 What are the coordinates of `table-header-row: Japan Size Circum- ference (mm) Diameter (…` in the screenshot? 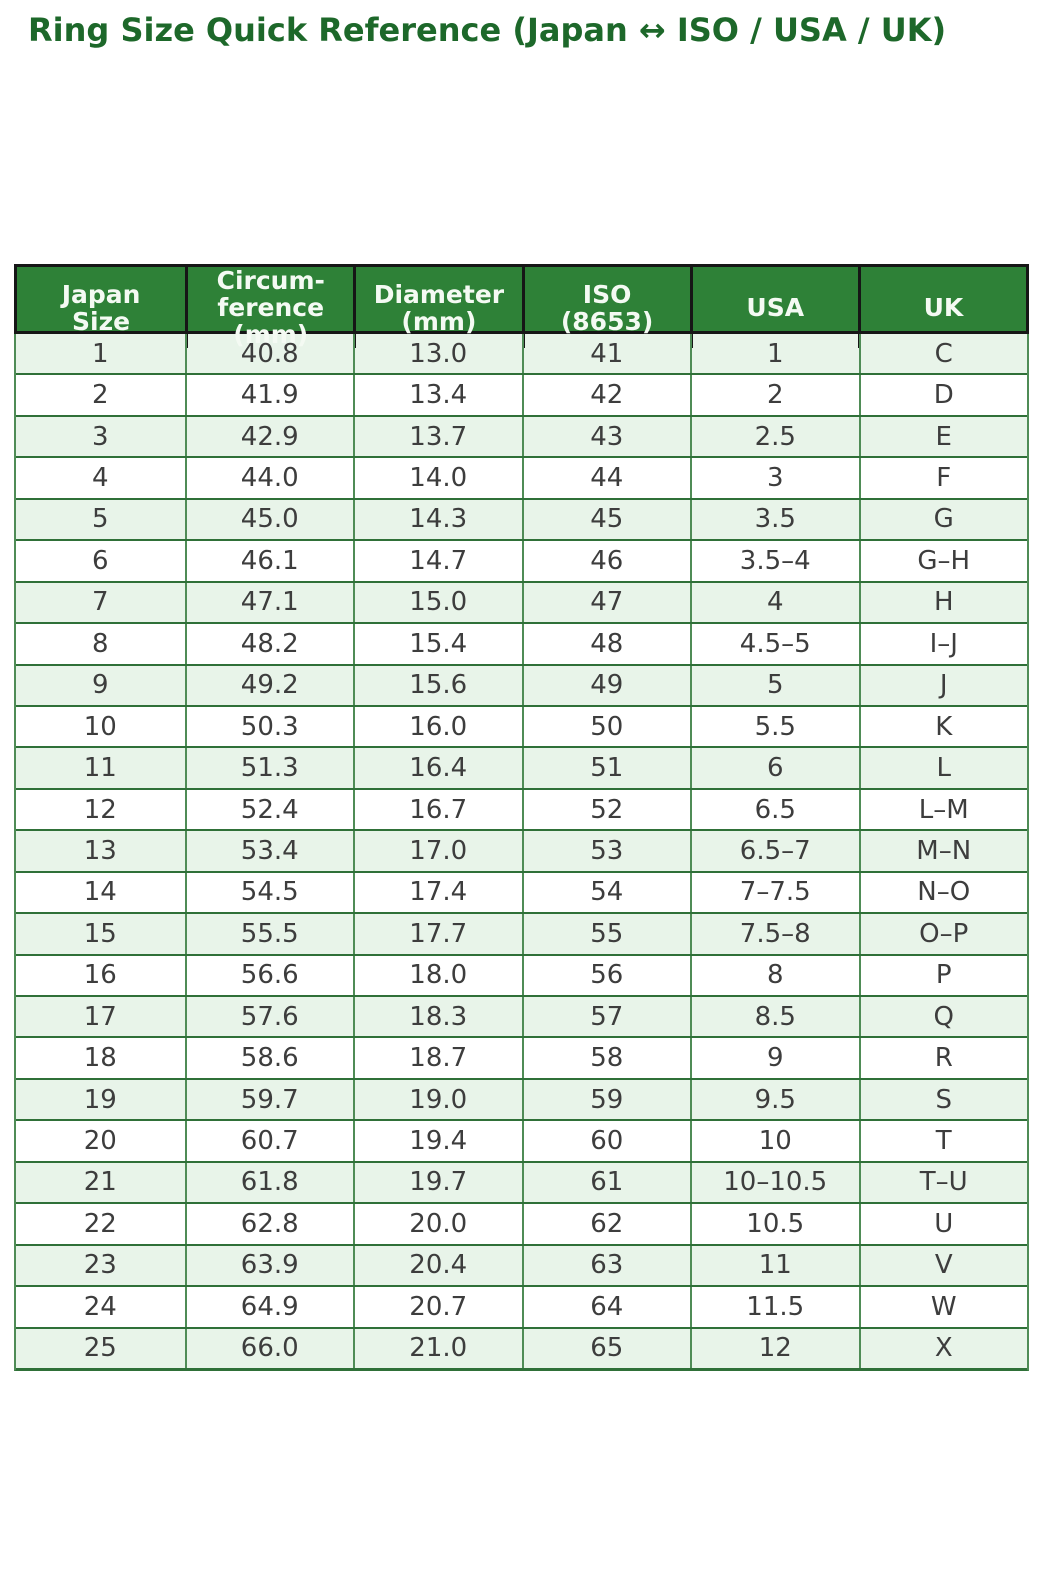 It's located at (521, 306).